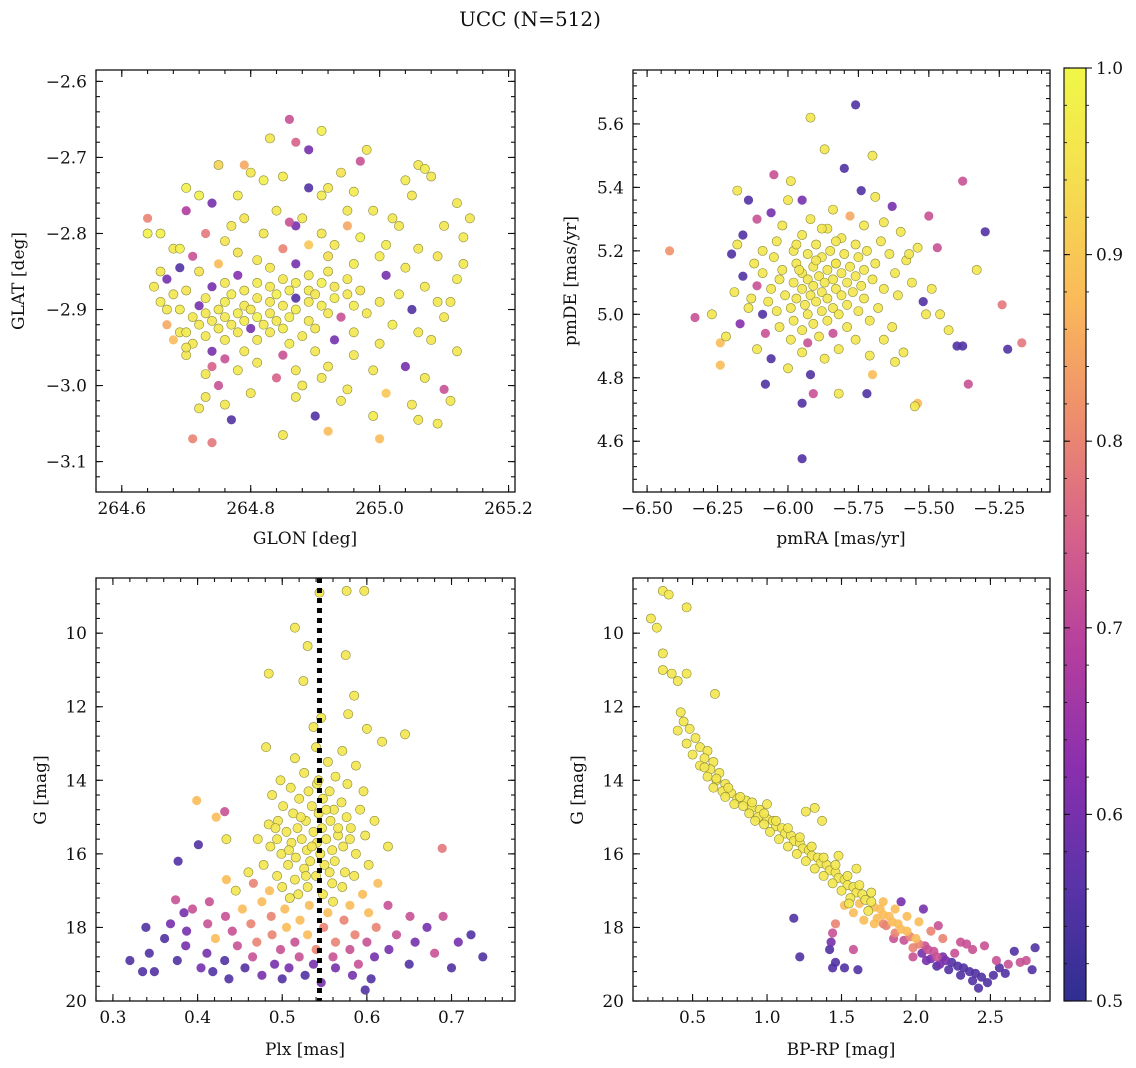 Image resolution: width=1136 pixels, height=1068 pixels. Describe the element at coordinates (76, 1002) in the screenshot. I see `y-tick-label: 20` at that location.